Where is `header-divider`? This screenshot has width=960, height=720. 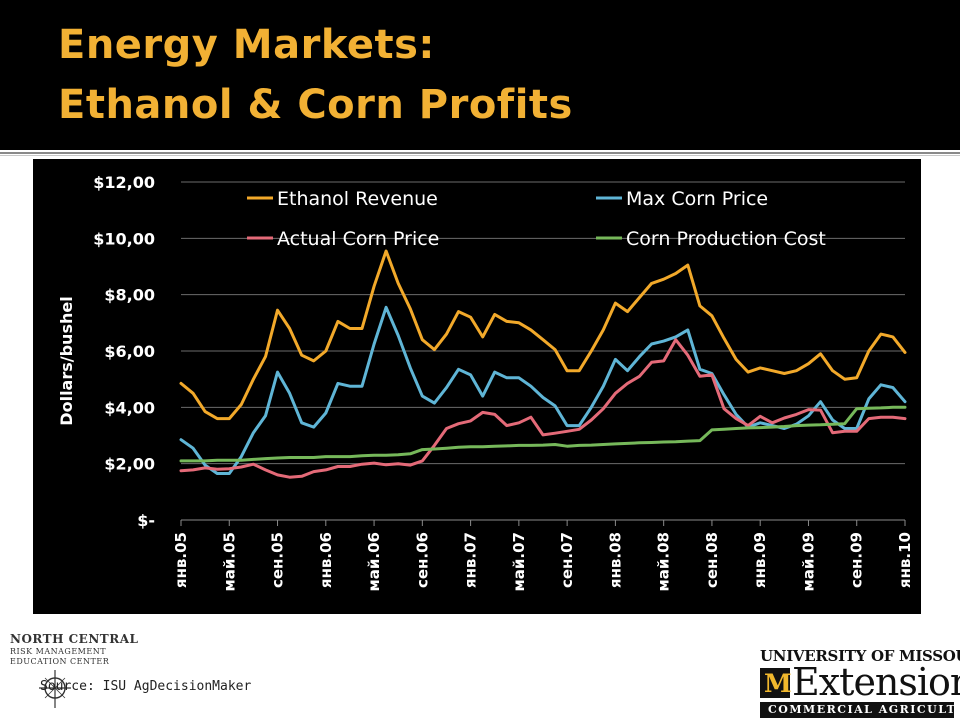 header-divider is located at coordinates (480, 153).